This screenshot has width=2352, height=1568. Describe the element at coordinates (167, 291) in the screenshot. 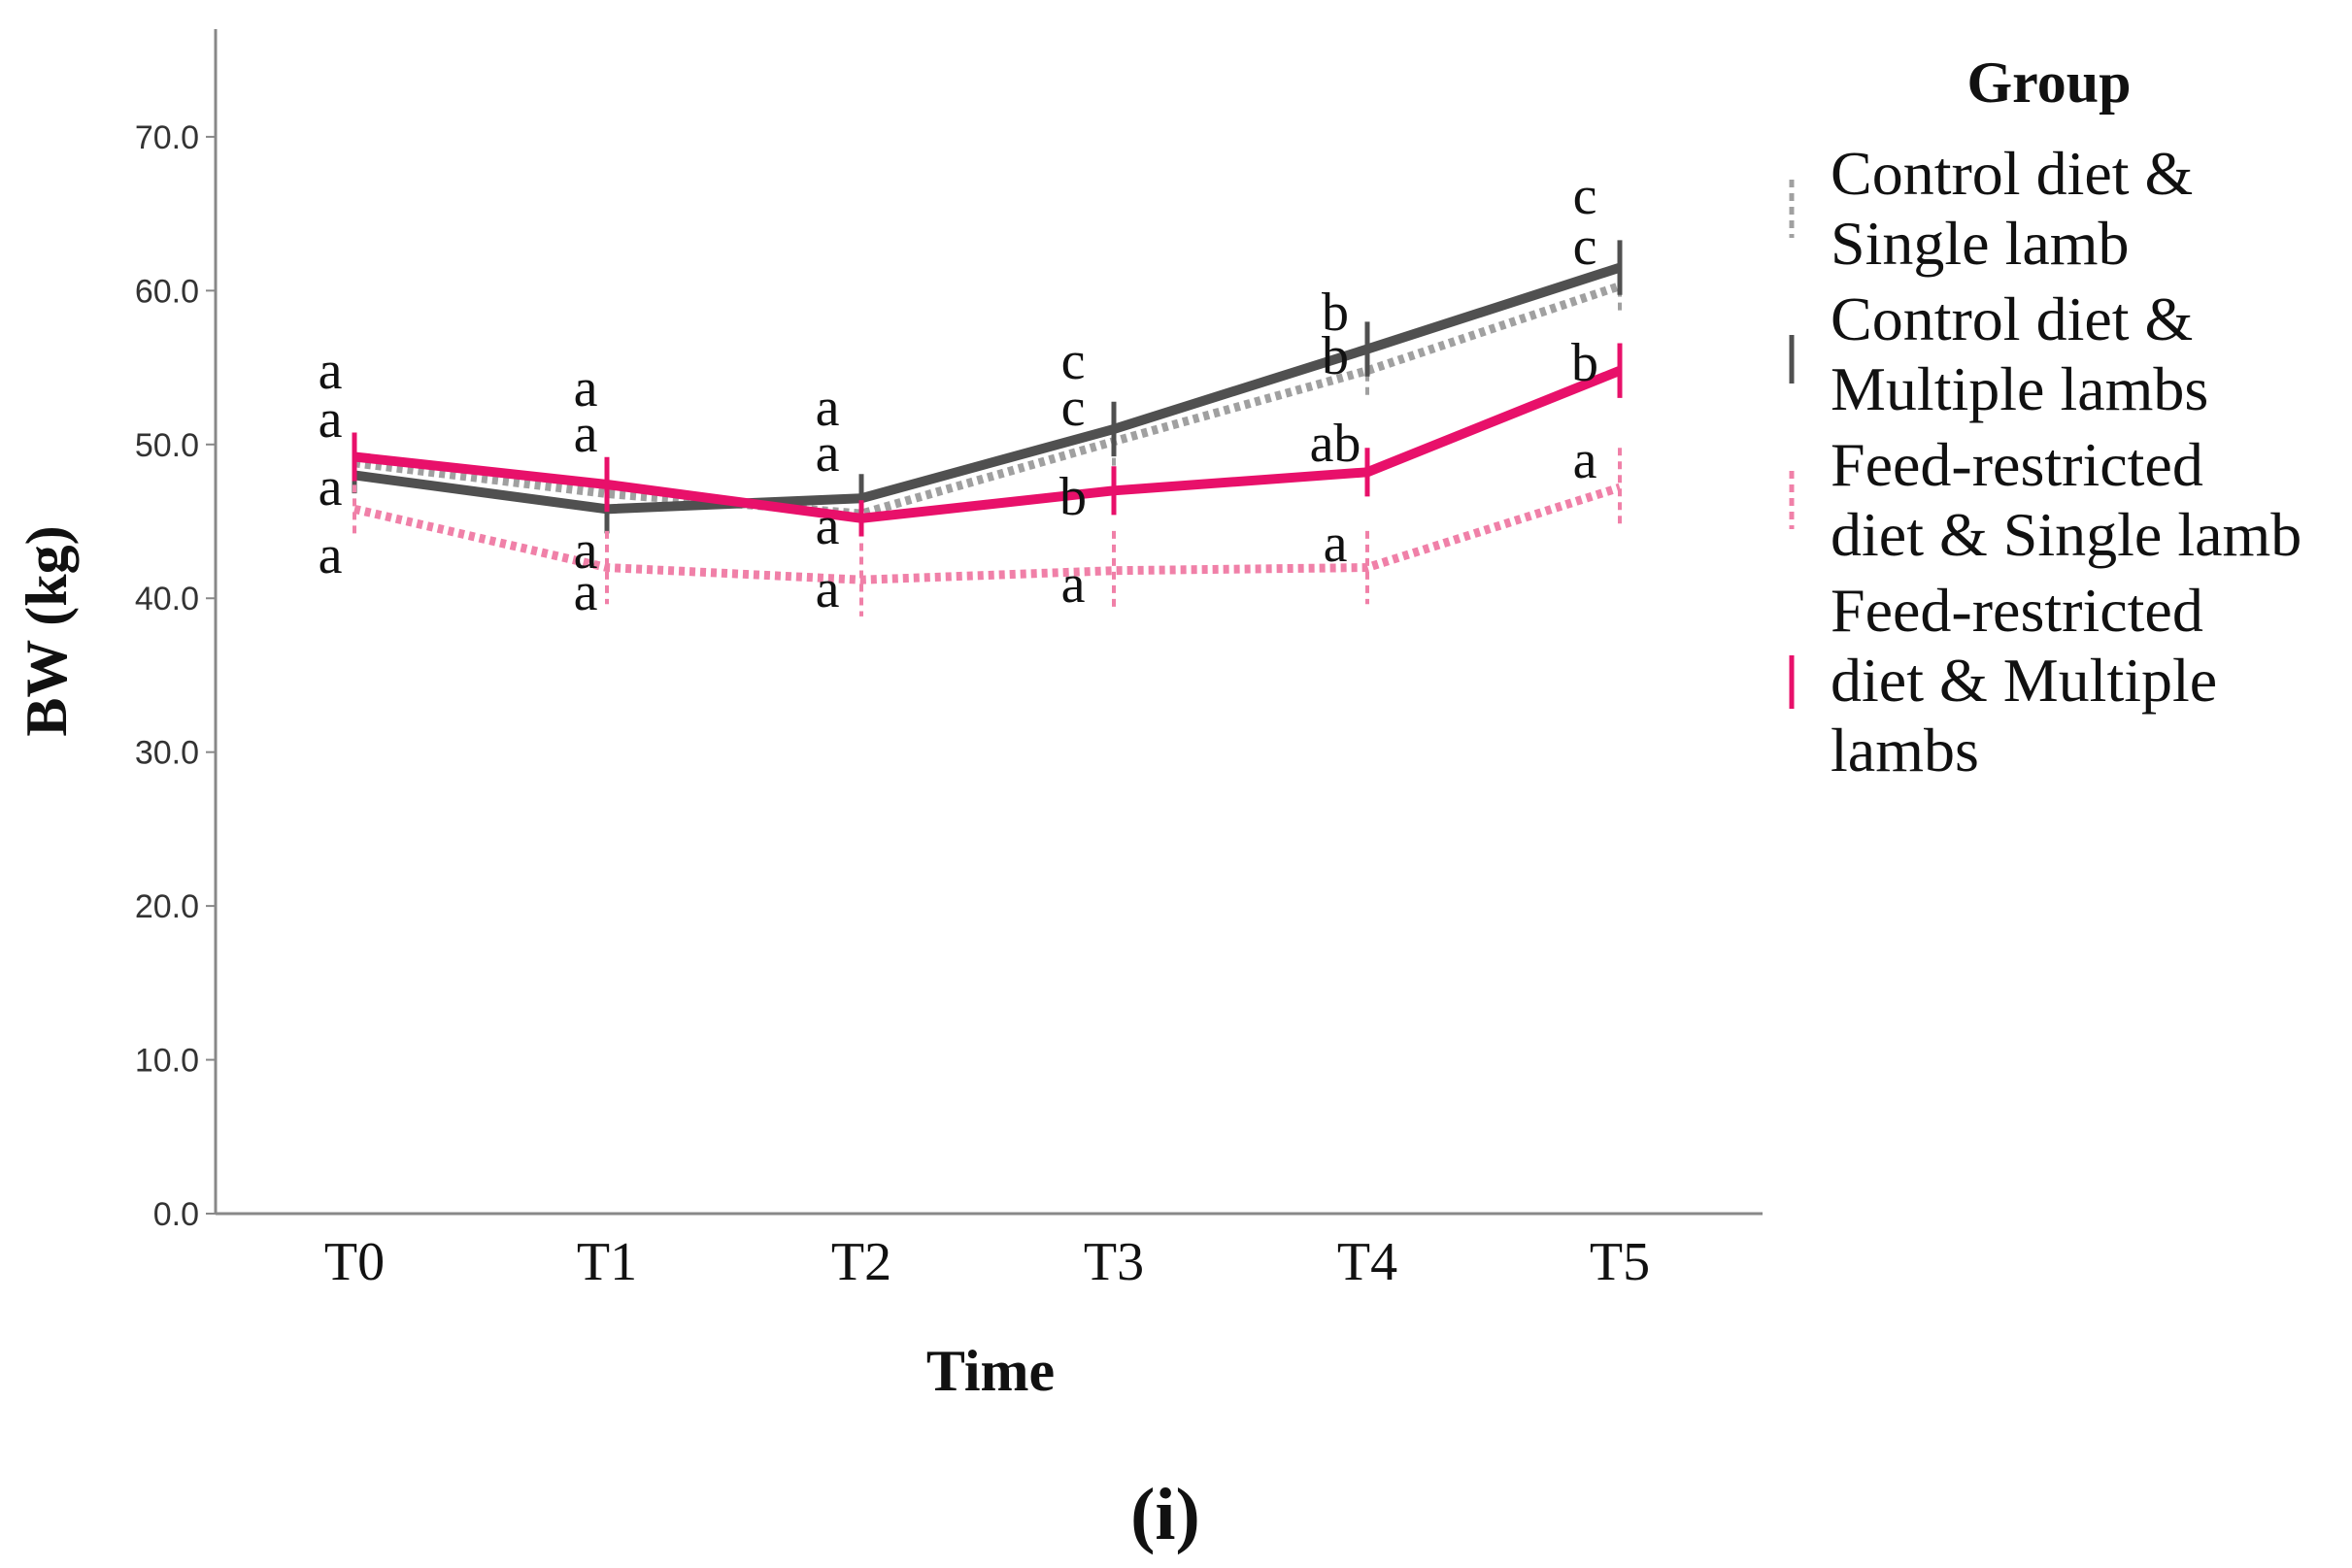

I see `y-tick-label: 60.0` at that location.